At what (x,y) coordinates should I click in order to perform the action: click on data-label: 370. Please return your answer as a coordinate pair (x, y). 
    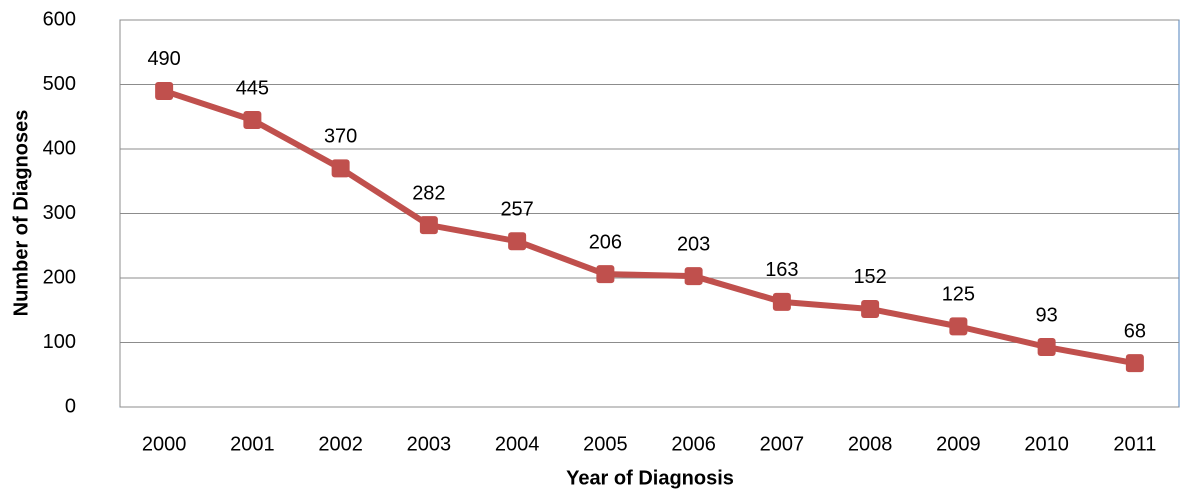
    Looking at the image, I should click on (340, 137).